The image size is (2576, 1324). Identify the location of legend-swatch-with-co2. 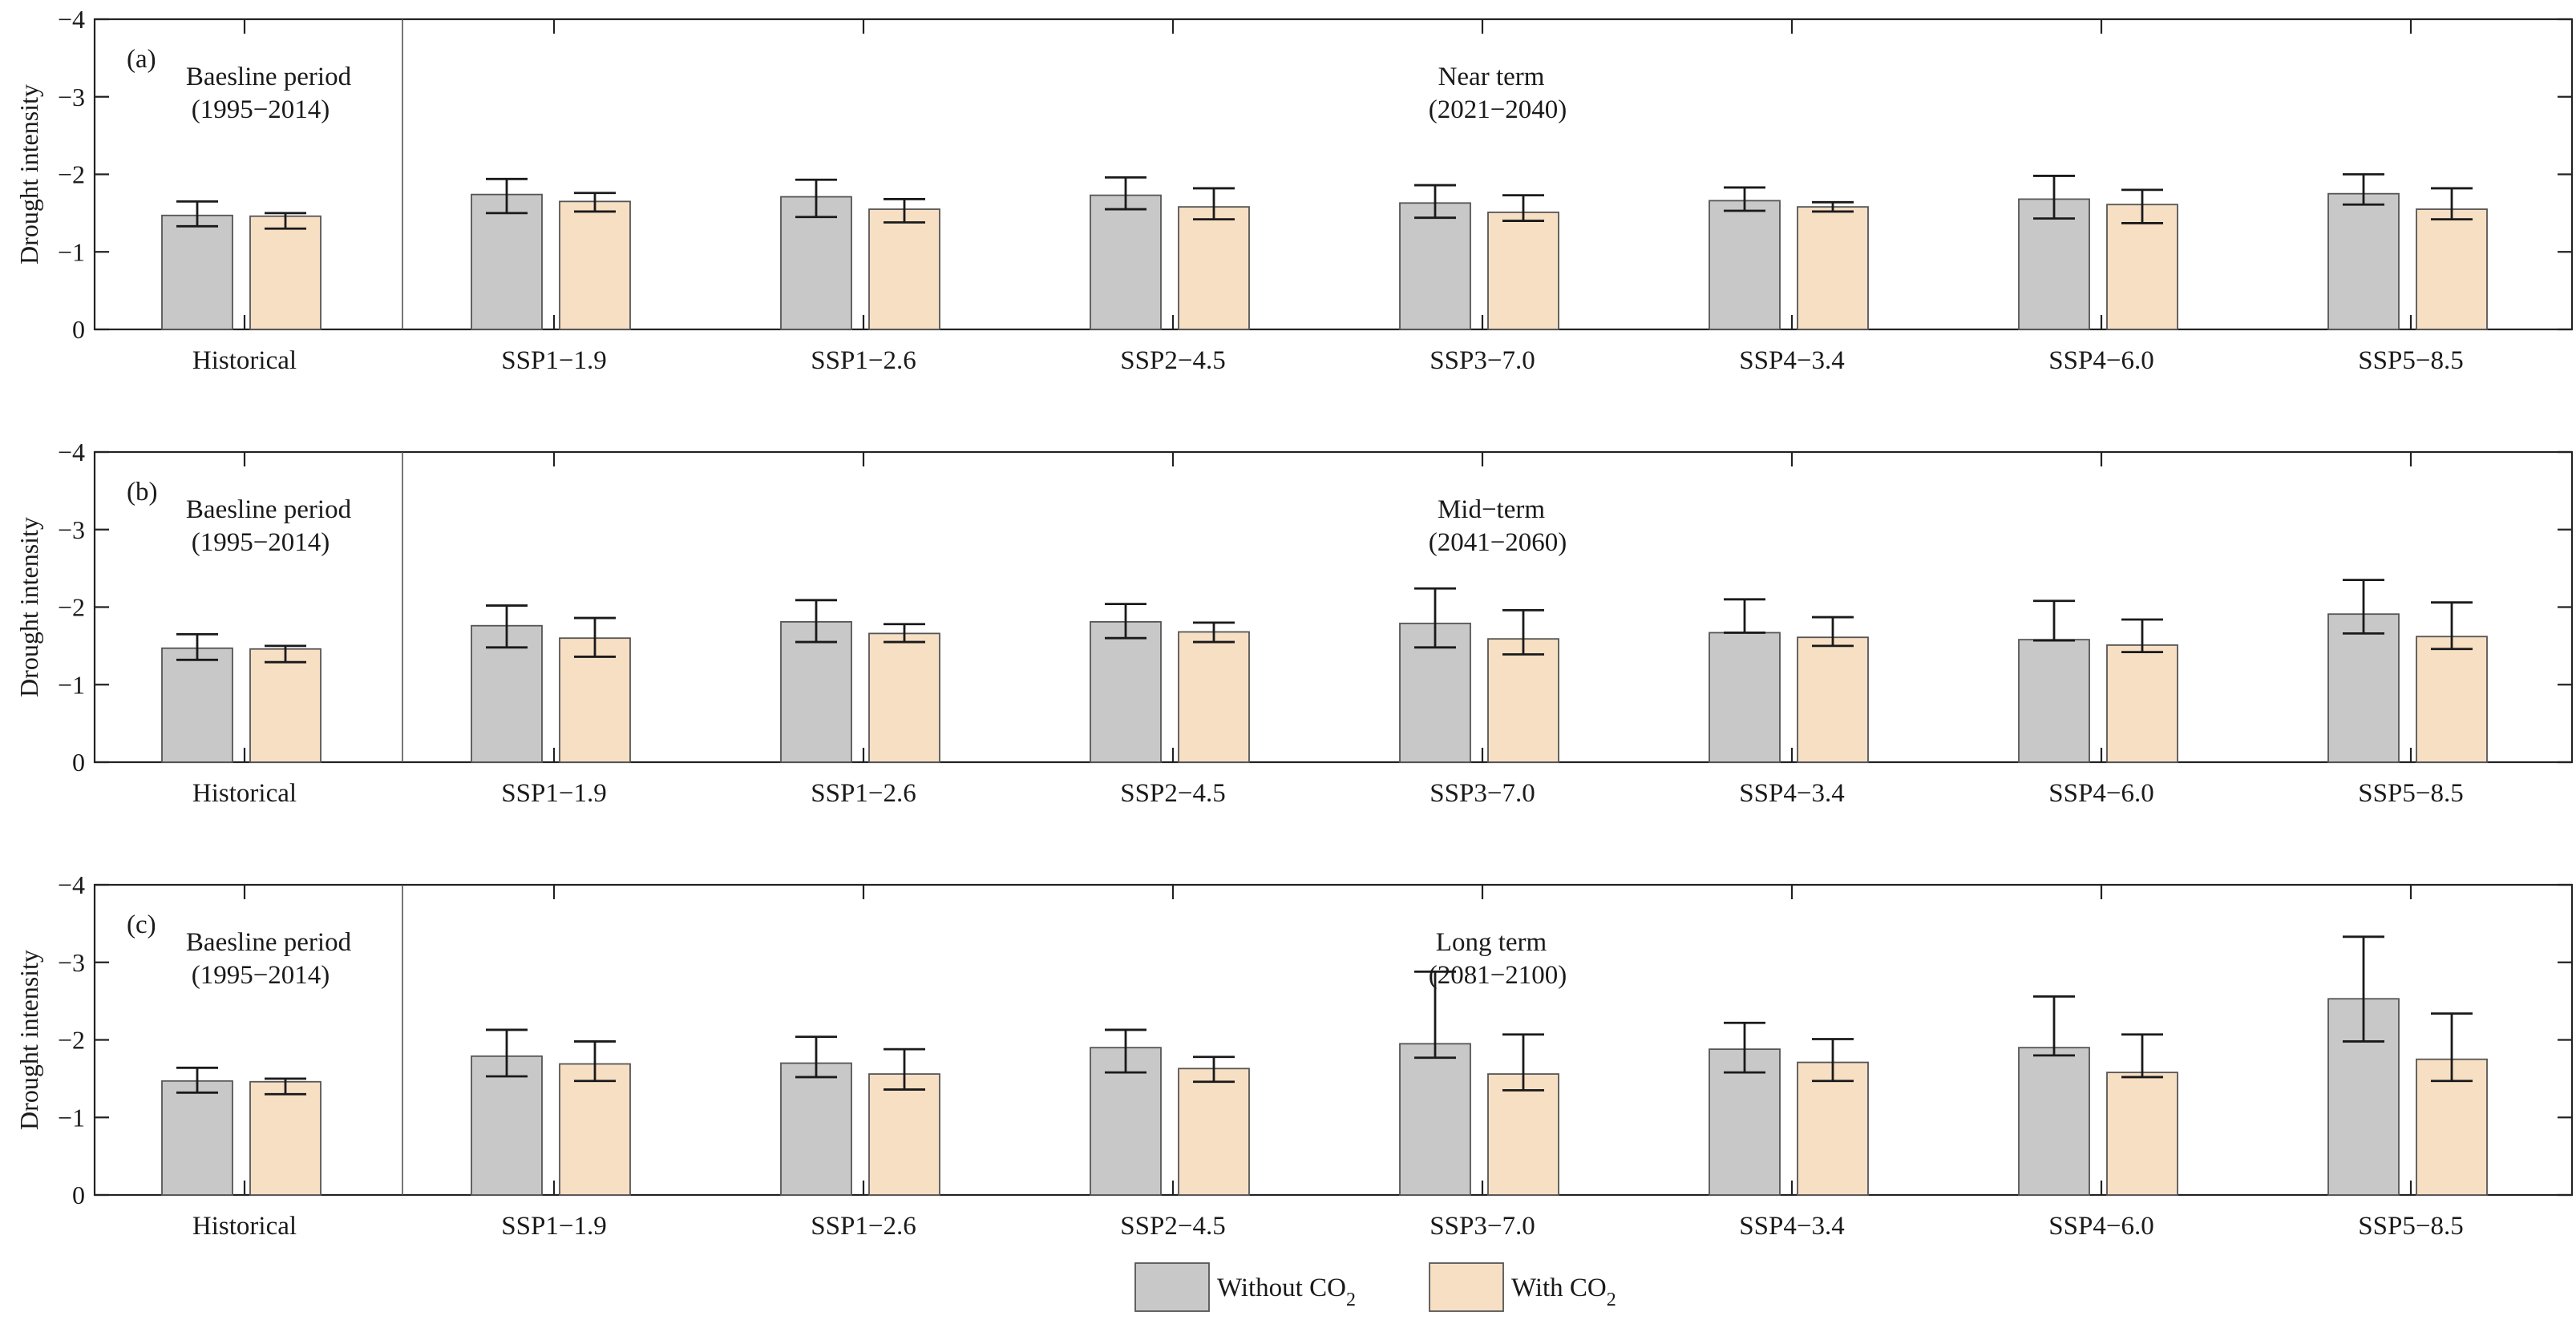
(1466, 1287).